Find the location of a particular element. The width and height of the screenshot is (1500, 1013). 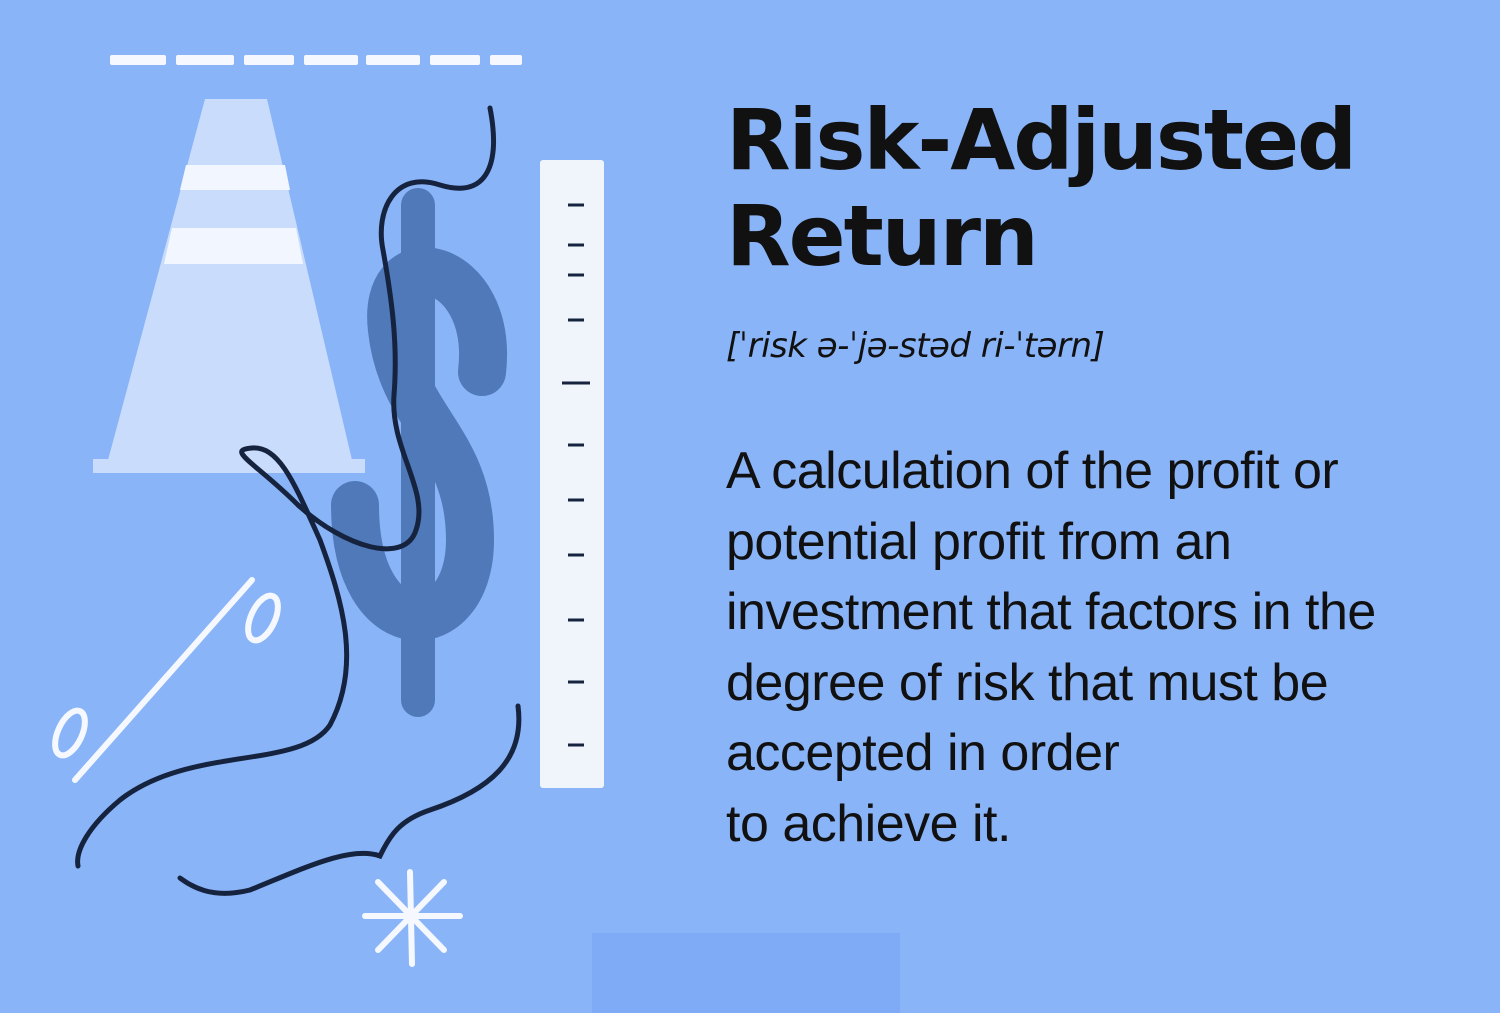

asterisk-icon is located at coordinates (412, 918).